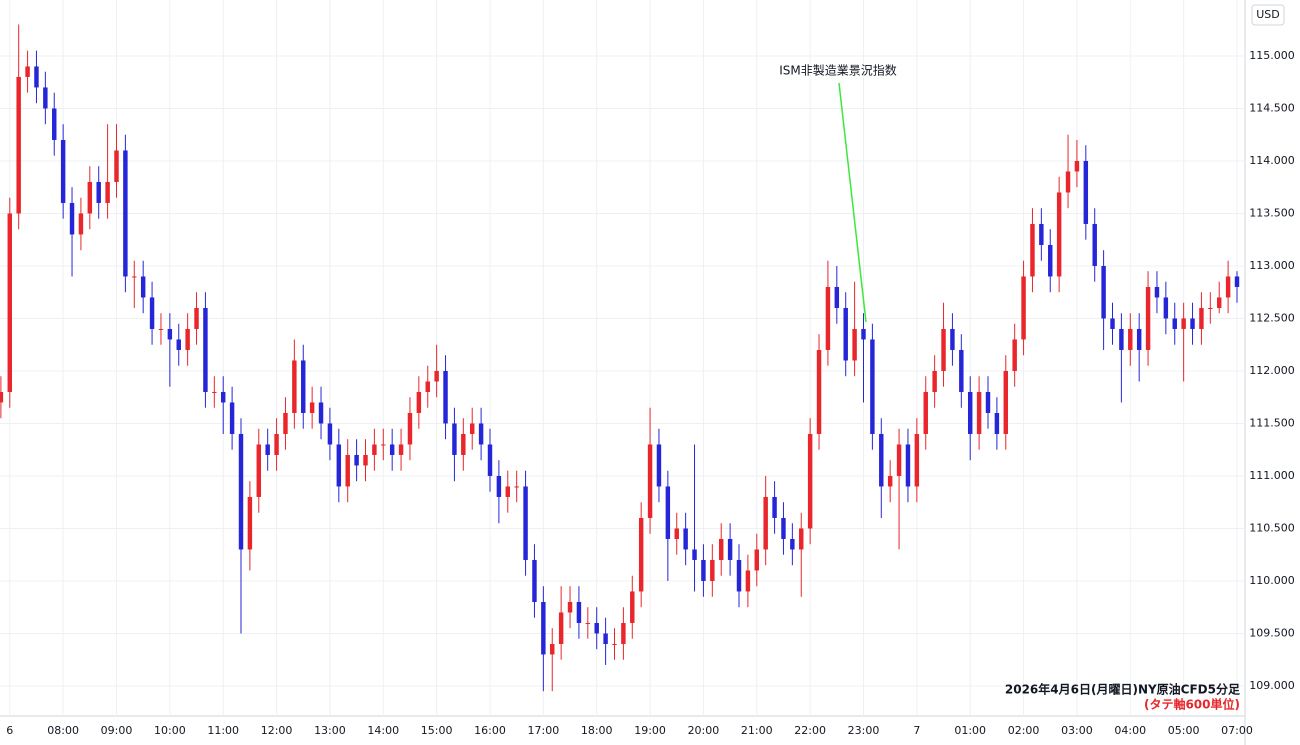  What do you see at coordinates (1272, 632) in the screenshot?
I see `y-tick-label: 109.500` at bounding box center [1272, 632].